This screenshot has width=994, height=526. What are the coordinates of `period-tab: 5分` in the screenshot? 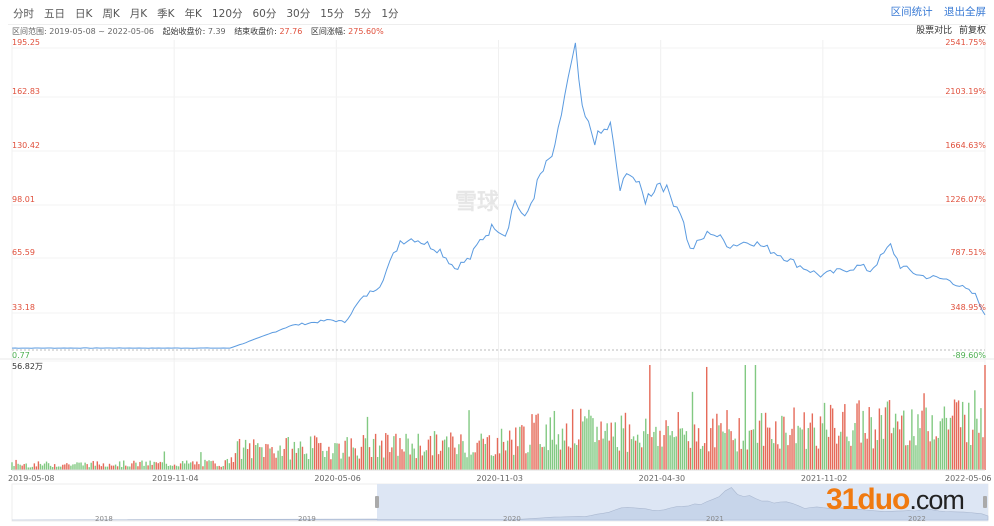 It's located at (363, 14).